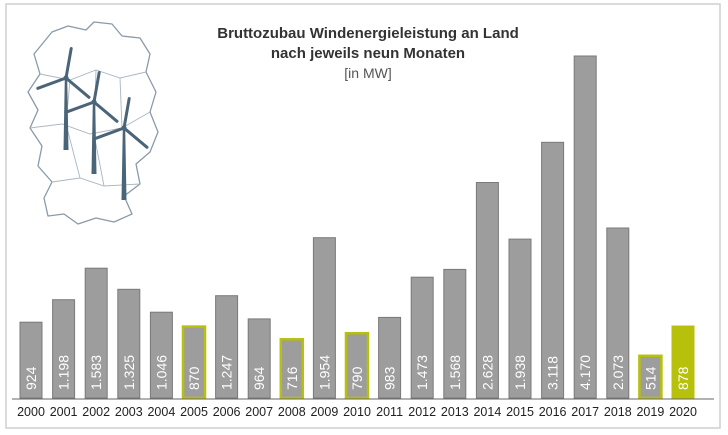 This screenshot has width=728, height=435. What do you see at coordinates (553, 270) in the screenshot?
I see `bar-2016` at bounding box center [553, 270].